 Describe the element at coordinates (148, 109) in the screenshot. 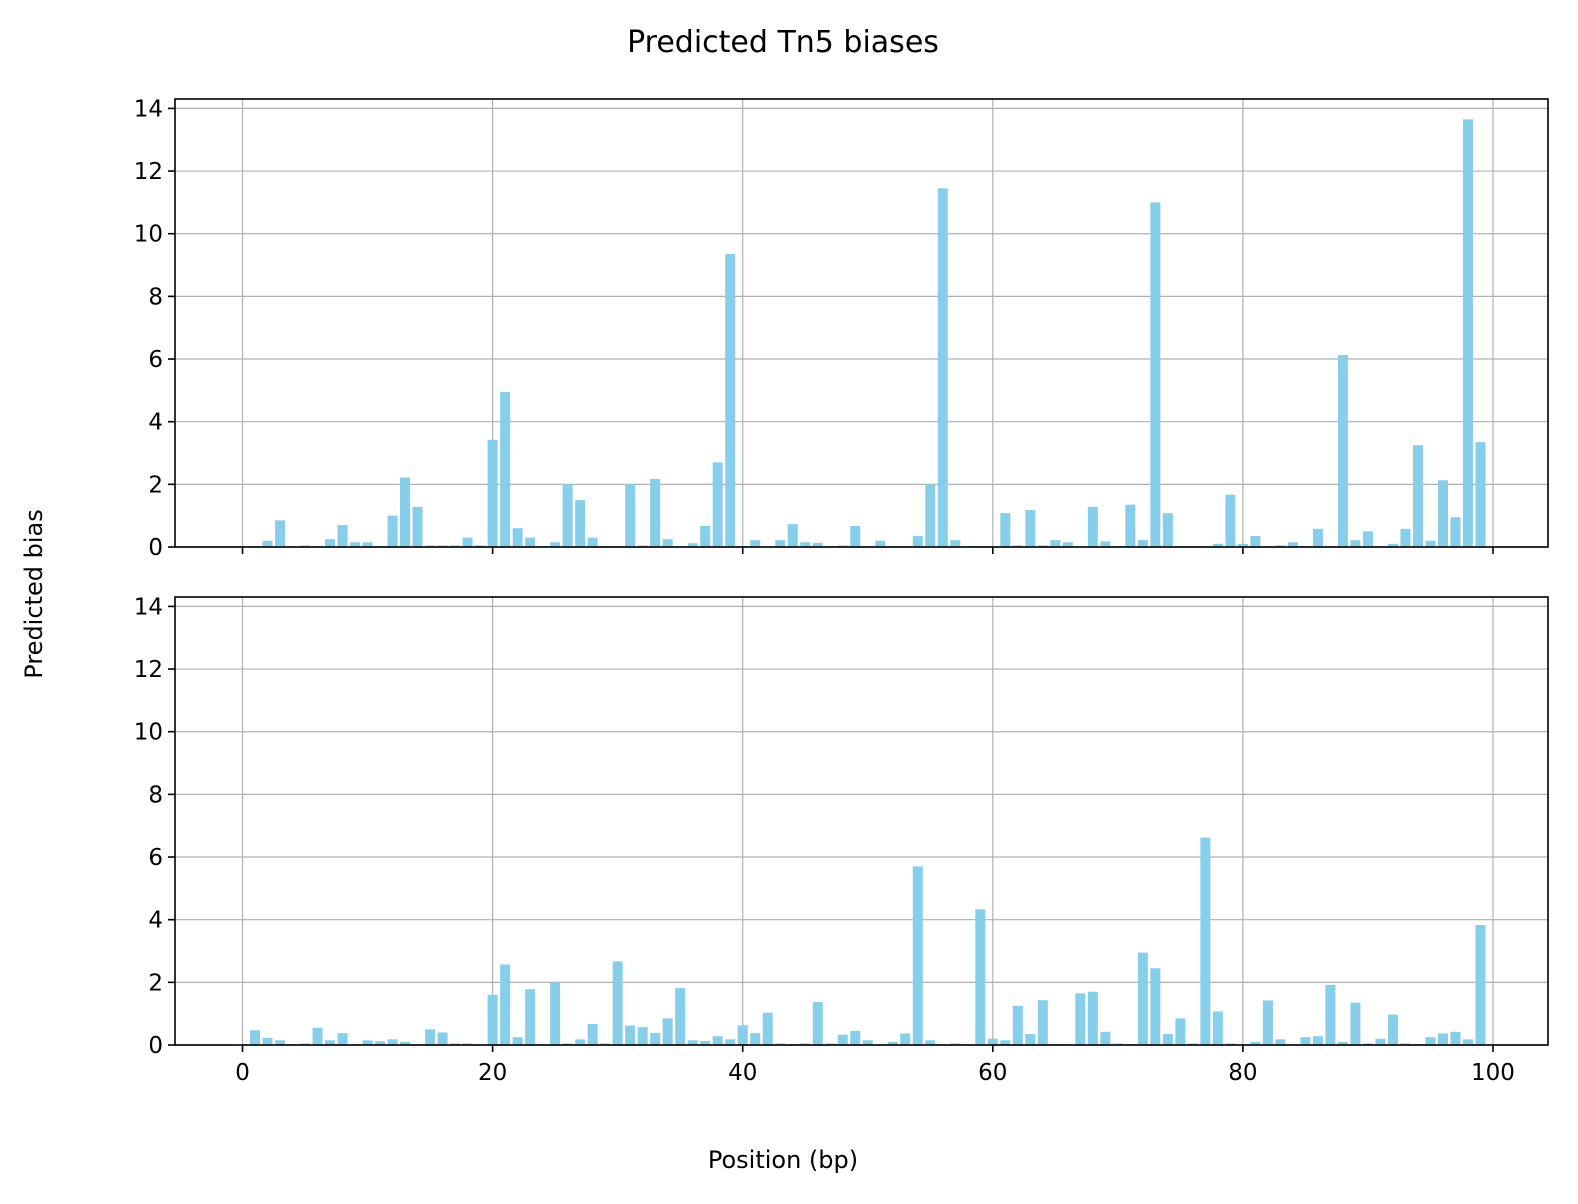

I see `top-y-tick-label: 14` at that location.